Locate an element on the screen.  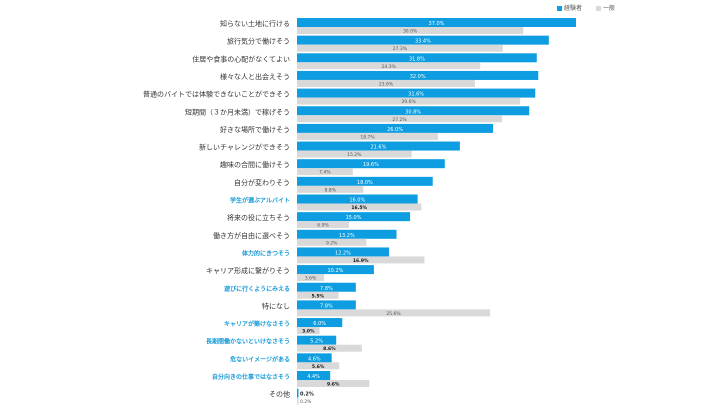
legend-label: 一般 is located at coordinates (609, 8).